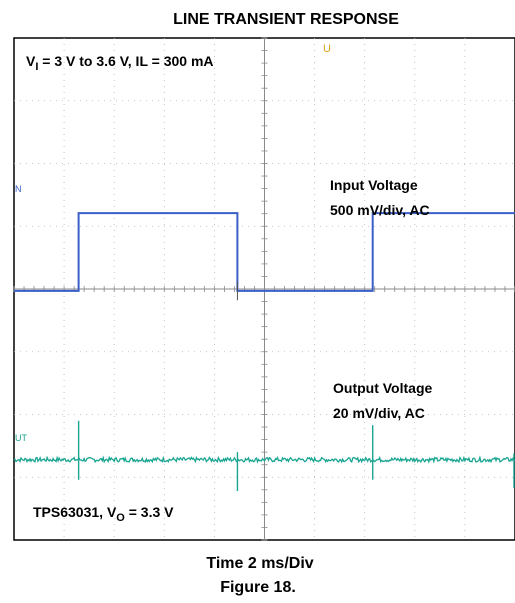 Image resolution: width=515 pixels, height=603 pixels. Describe the element at coordinates (258, 587) in the screenshot. I see `figure-caption: Figure 18.` at that location.